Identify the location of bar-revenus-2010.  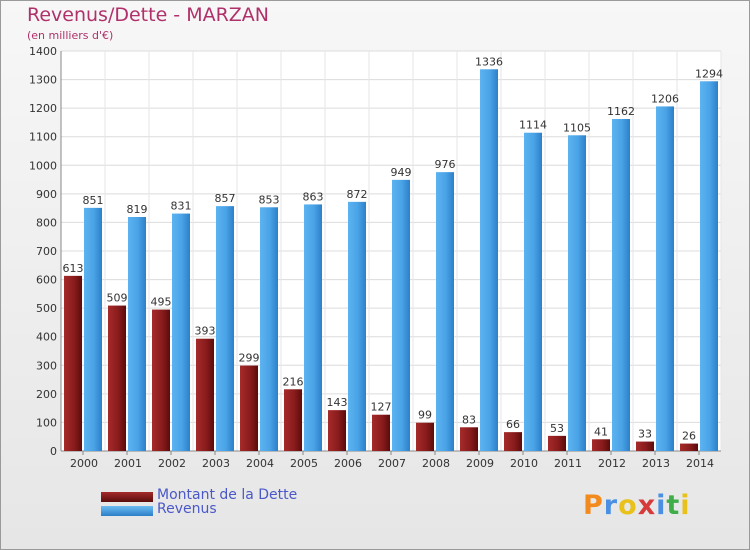
(533, 291).